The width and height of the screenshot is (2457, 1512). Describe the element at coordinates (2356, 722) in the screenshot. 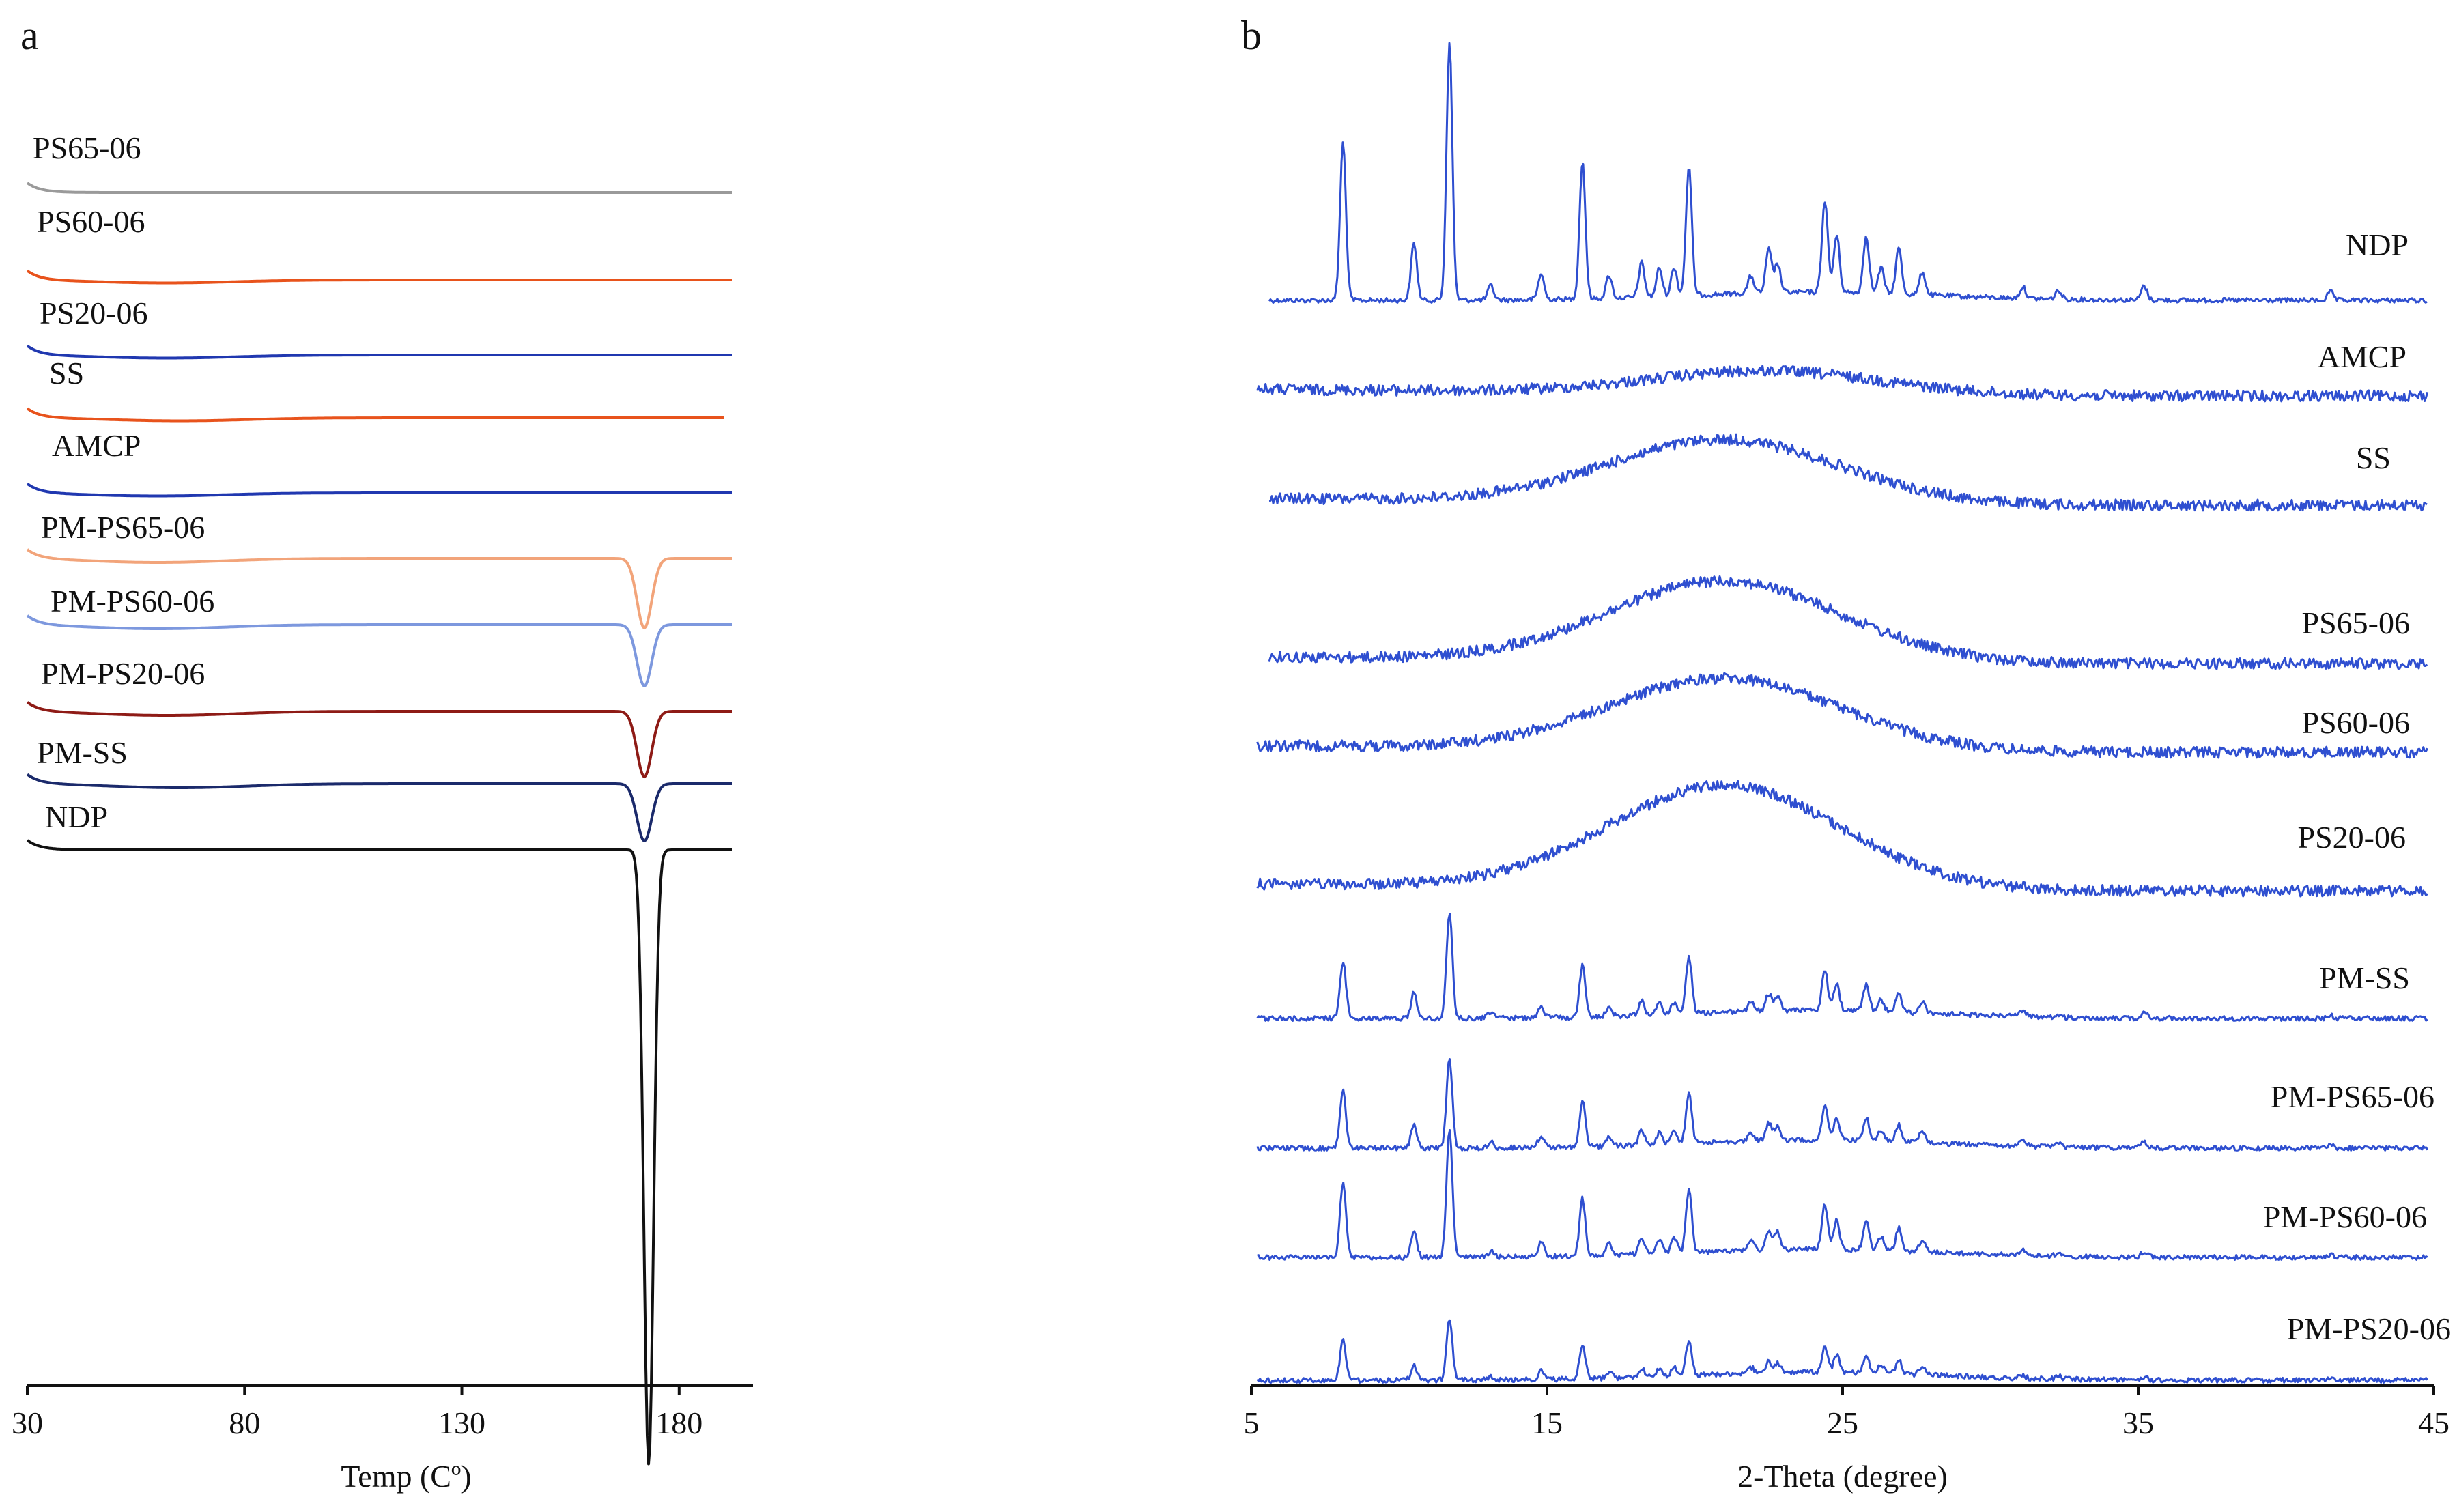

I see `xrd-trace-label-ps60-06: PS60-06` at that location.